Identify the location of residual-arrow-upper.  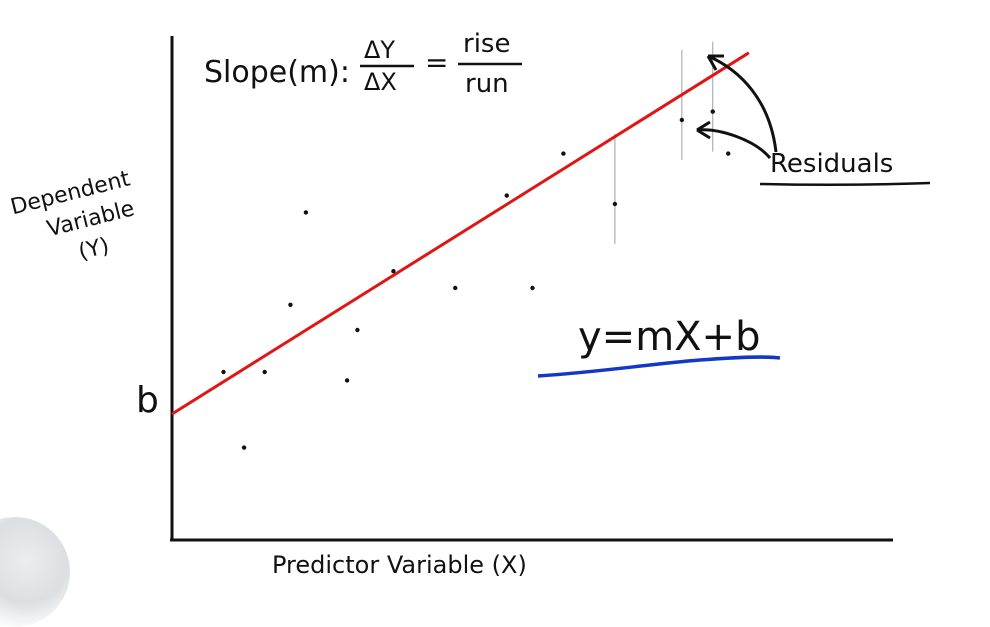
(742, 103).